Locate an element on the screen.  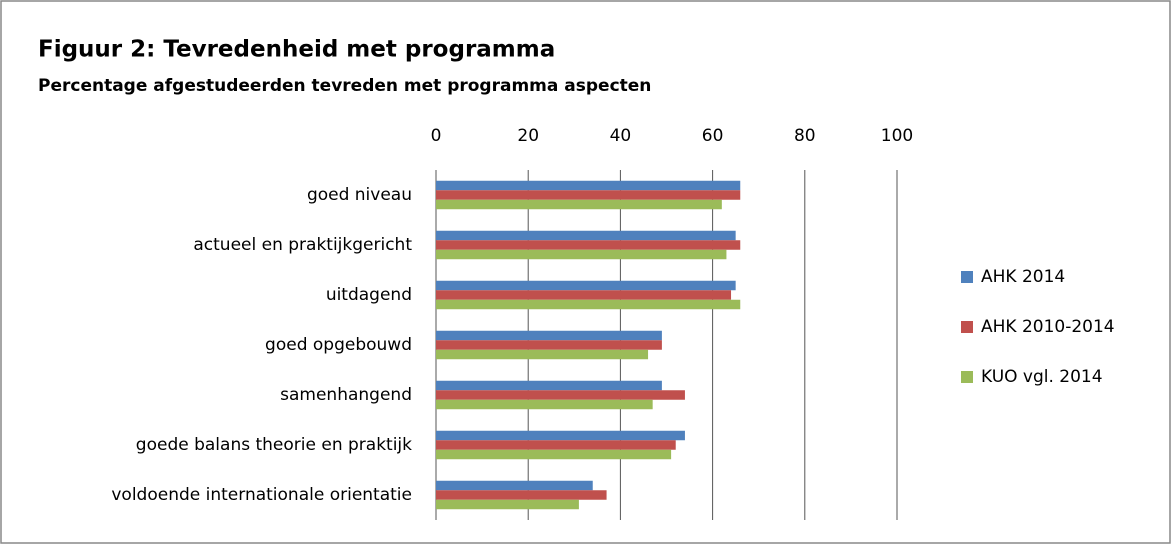
x-tick-label: 60 is located at coordinates (713, 136).